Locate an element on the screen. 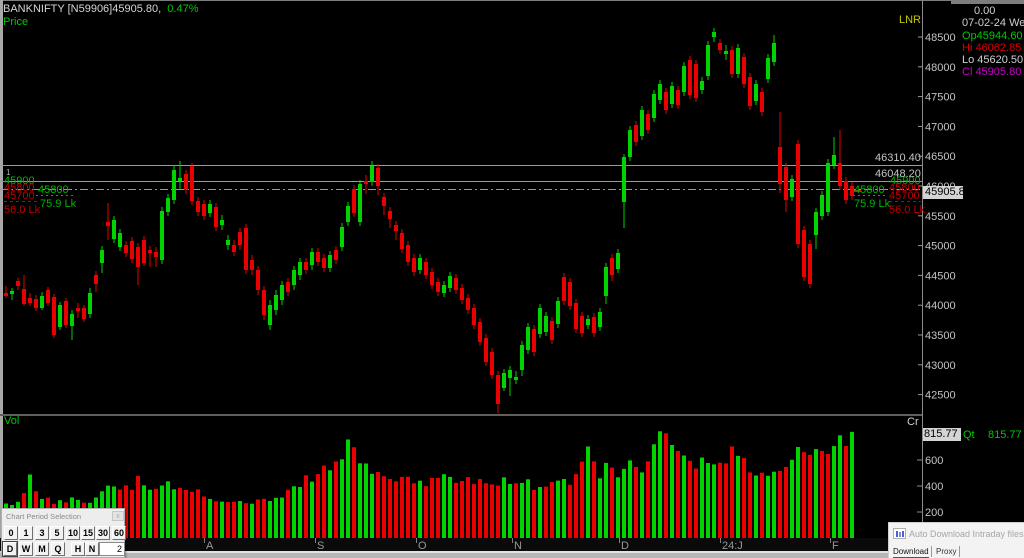 The width and height of the screenshot is (1024, 558). svg-text: 46500 is located at coordinates (940, 157).